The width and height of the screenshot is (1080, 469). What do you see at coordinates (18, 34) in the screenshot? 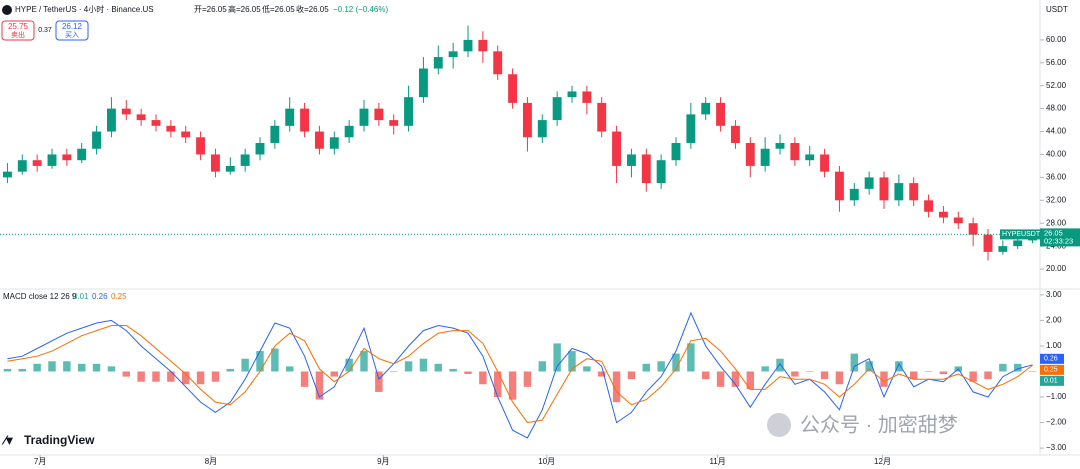
I see `sell-label: 卖出` at bounding box center [18, 34].